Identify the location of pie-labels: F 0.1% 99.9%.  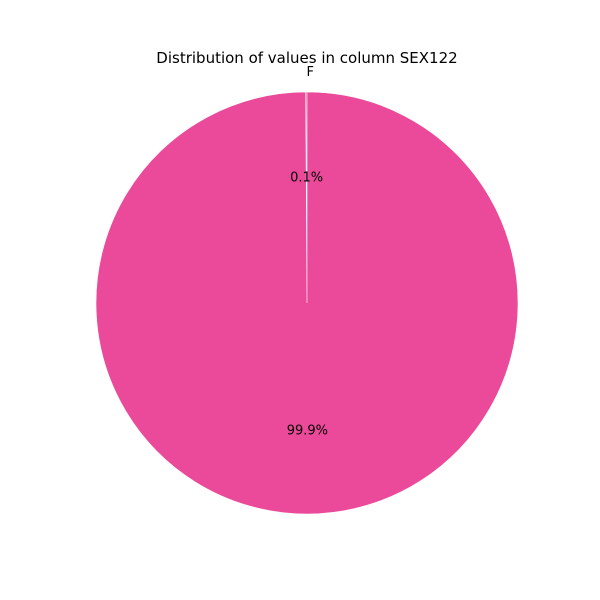
(307, 252).